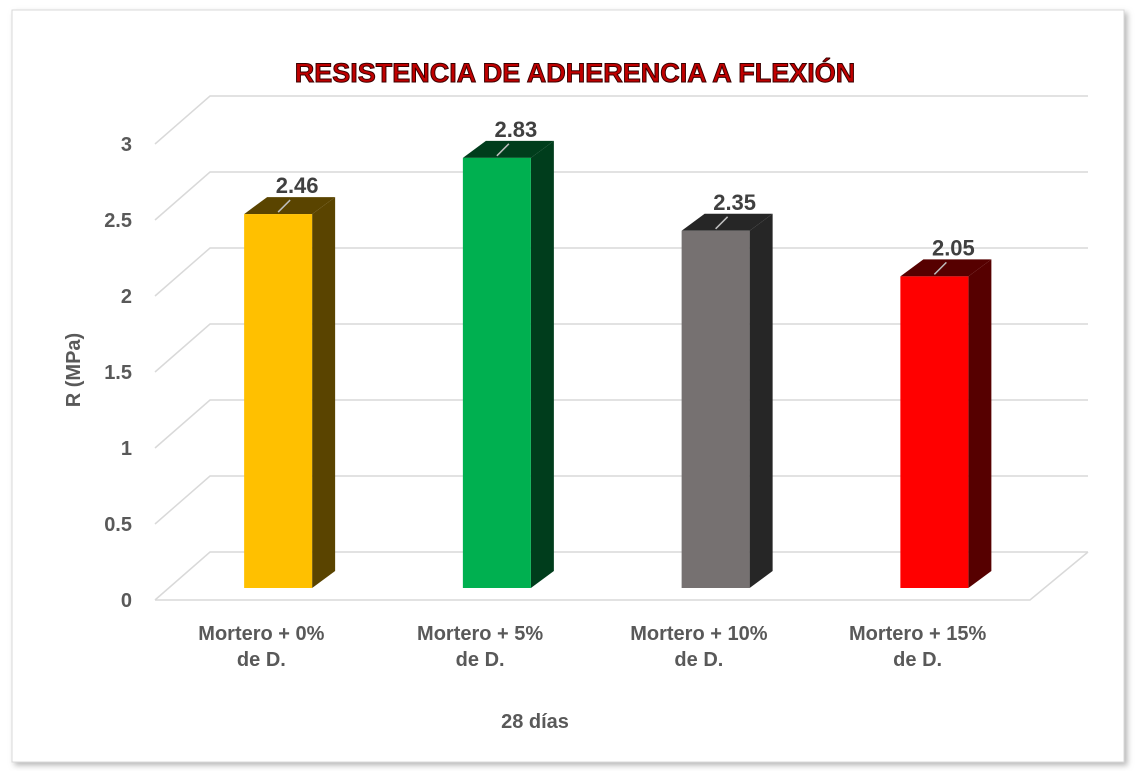  I want to click on x-tick-label: Mortero + 0%, so click(261, 634).